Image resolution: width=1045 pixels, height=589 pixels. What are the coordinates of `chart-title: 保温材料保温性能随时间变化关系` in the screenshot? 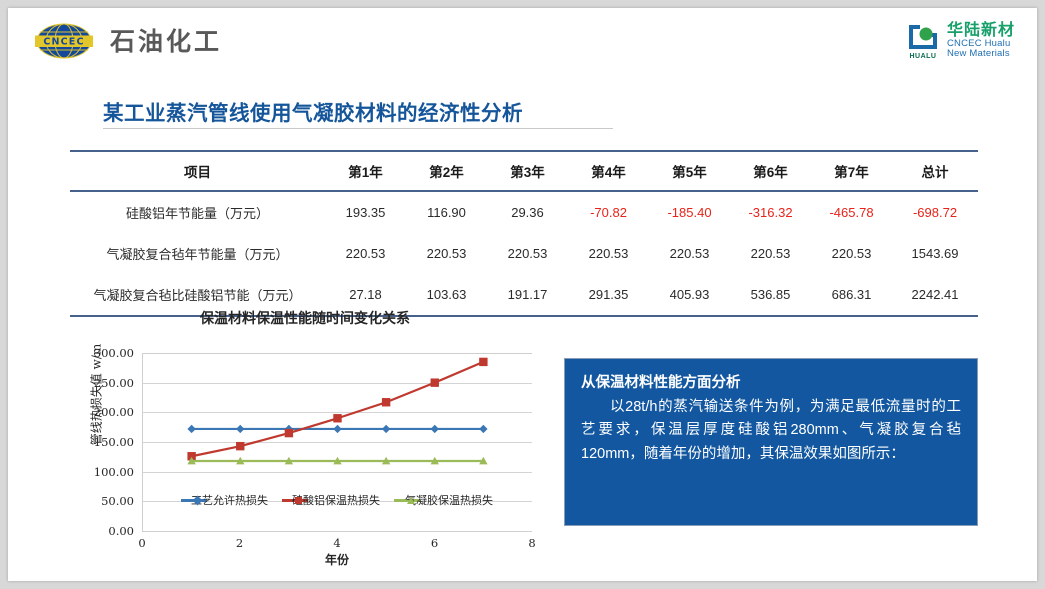 It's located at (305, 319).